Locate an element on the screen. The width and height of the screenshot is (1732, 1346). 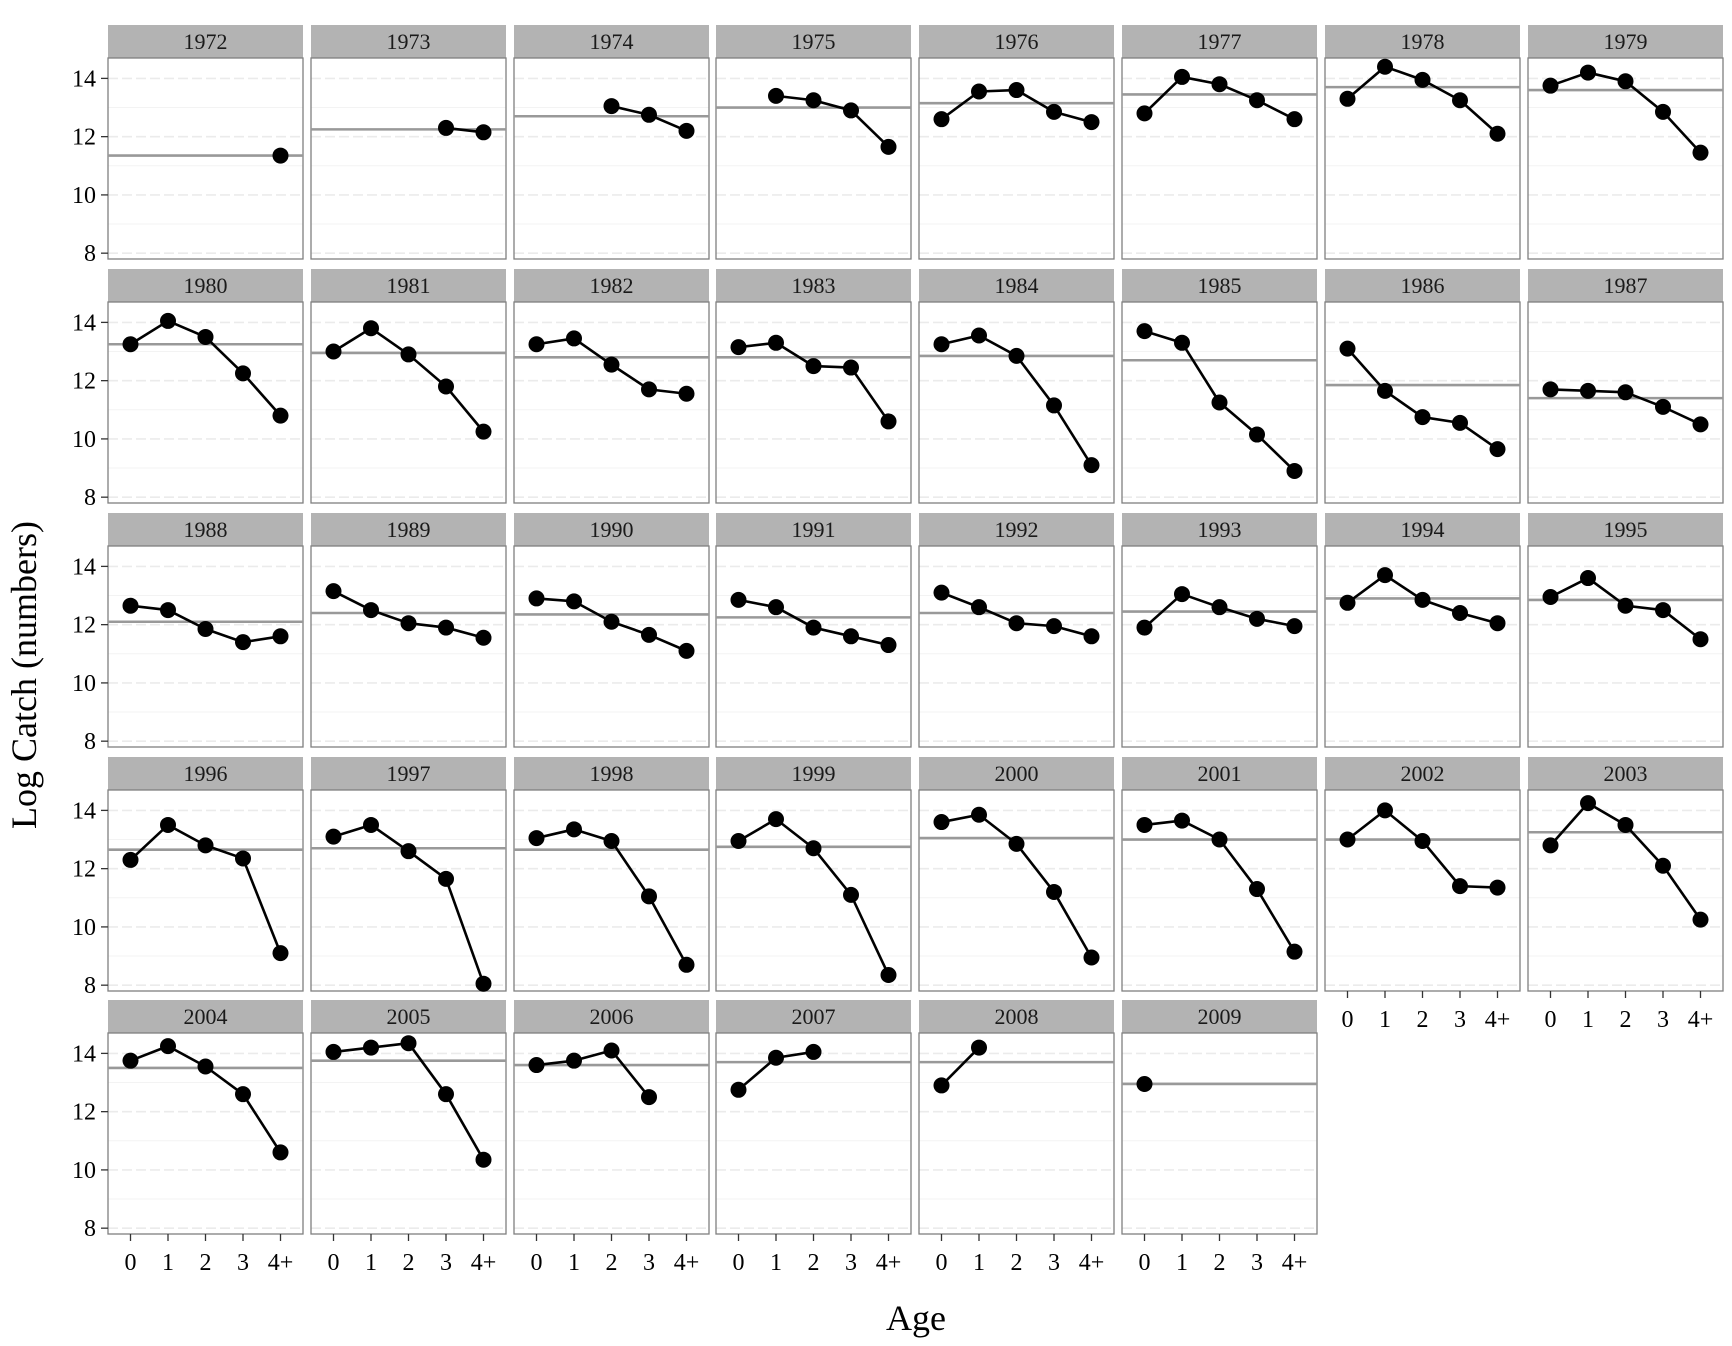
strip-label: 1975 is located at coordinates (814, 41).